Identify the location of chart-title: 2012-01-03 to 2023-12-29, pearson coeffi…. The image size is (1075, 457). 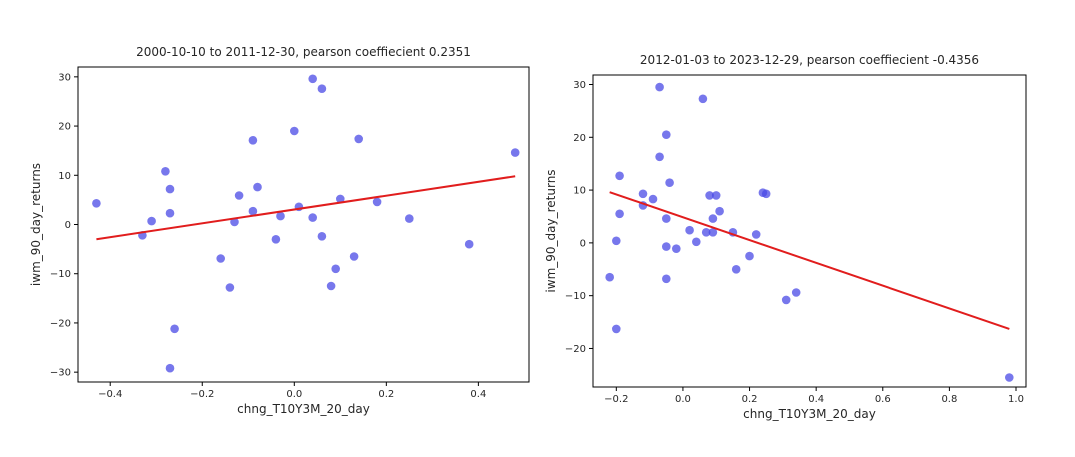
(809, 60).